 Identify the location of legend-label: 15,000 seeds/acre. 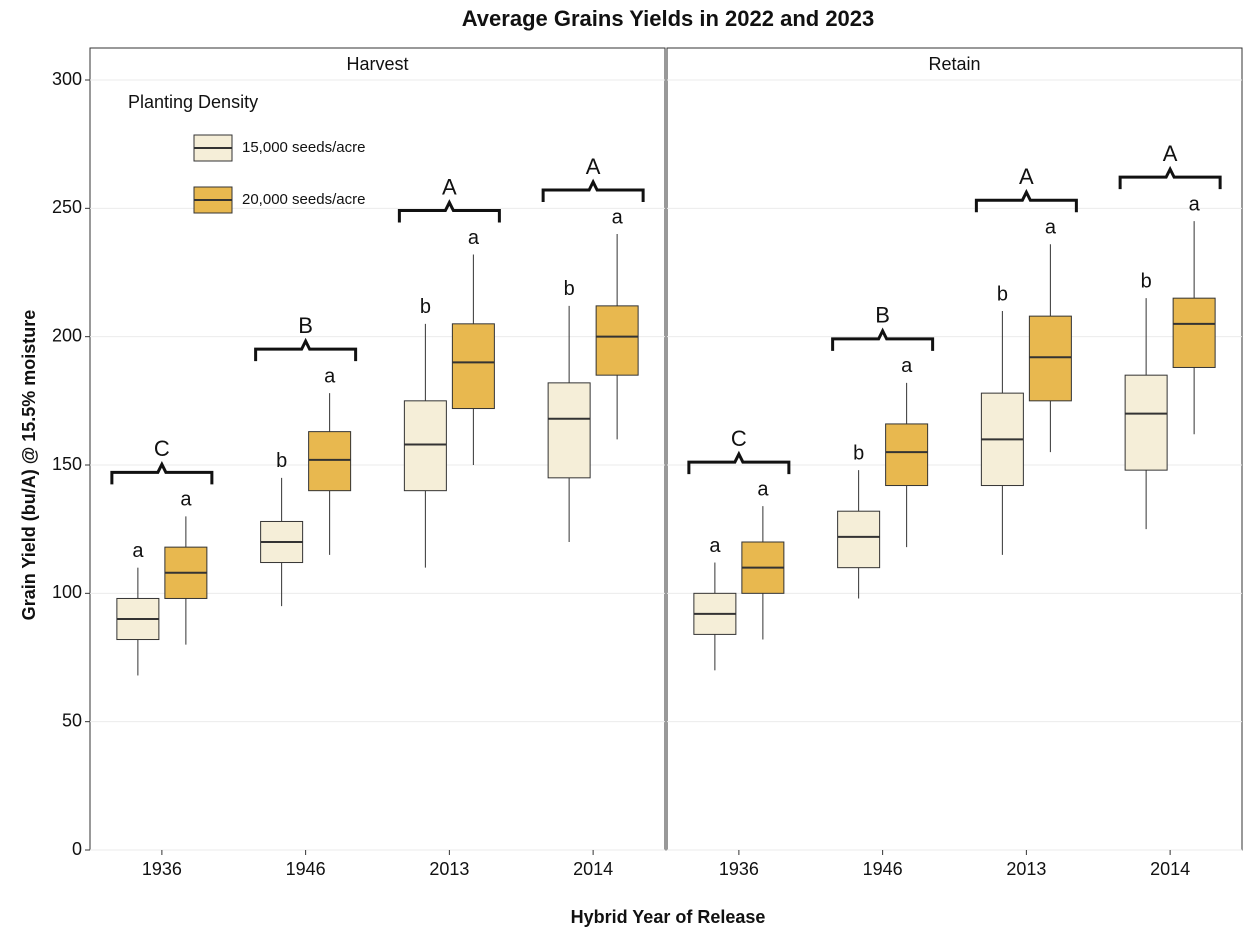
(303, 147).